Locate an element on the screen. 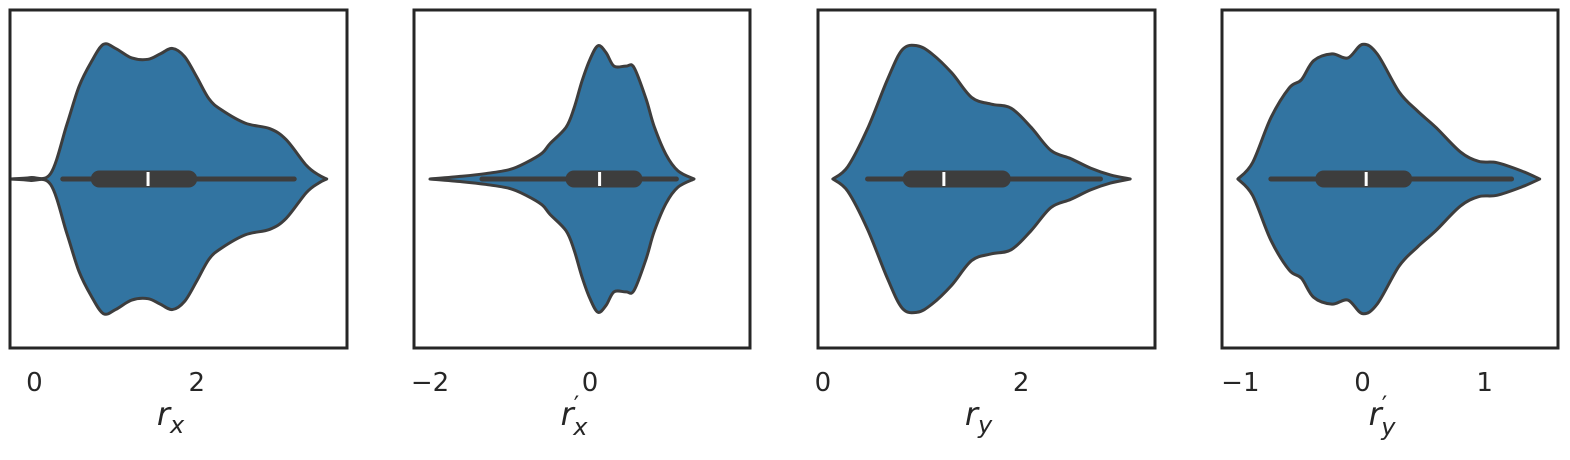 Image resolution: width=1570 pixels, height=460 pixels. x-axis-label: rx is located at coordinates (171, 417).